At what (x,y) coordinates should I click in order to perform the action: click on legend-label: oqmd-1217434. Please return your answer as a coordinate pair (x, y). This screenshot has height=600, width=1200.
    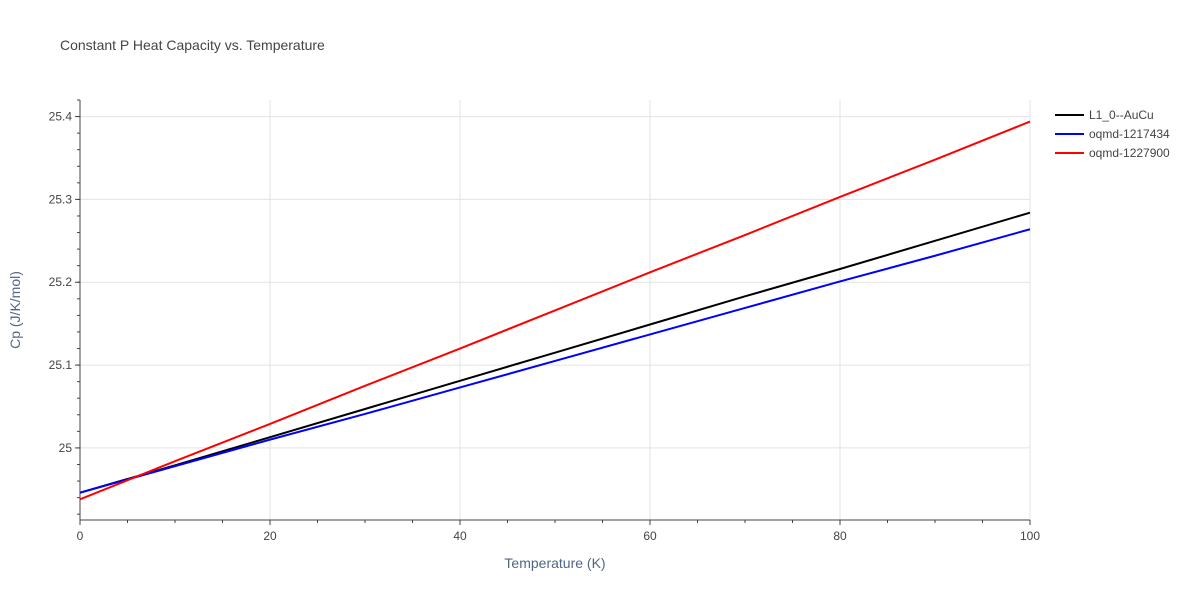
    Looking at the image, I should click on (1129, 134).